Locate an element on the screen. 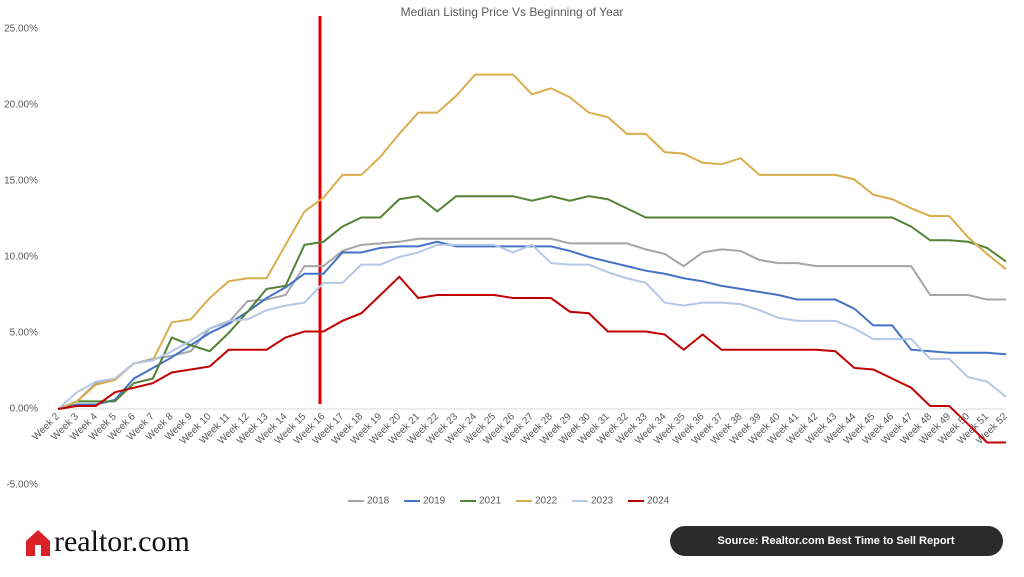 This screenshot has width=1024, height=577. logo-icon is located at coordinates (38, 543).